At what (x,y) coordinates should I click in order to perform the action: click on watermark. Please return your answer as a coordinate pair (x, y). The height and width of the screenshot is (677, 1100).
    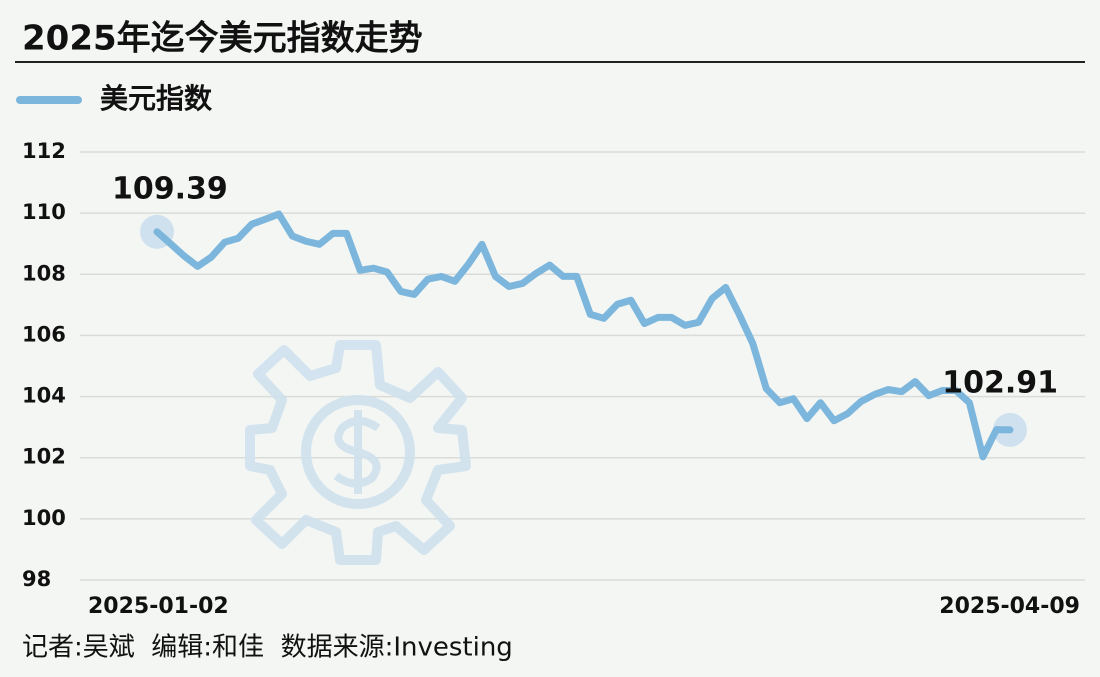
    Looking at the image, I should click on (358, 452).